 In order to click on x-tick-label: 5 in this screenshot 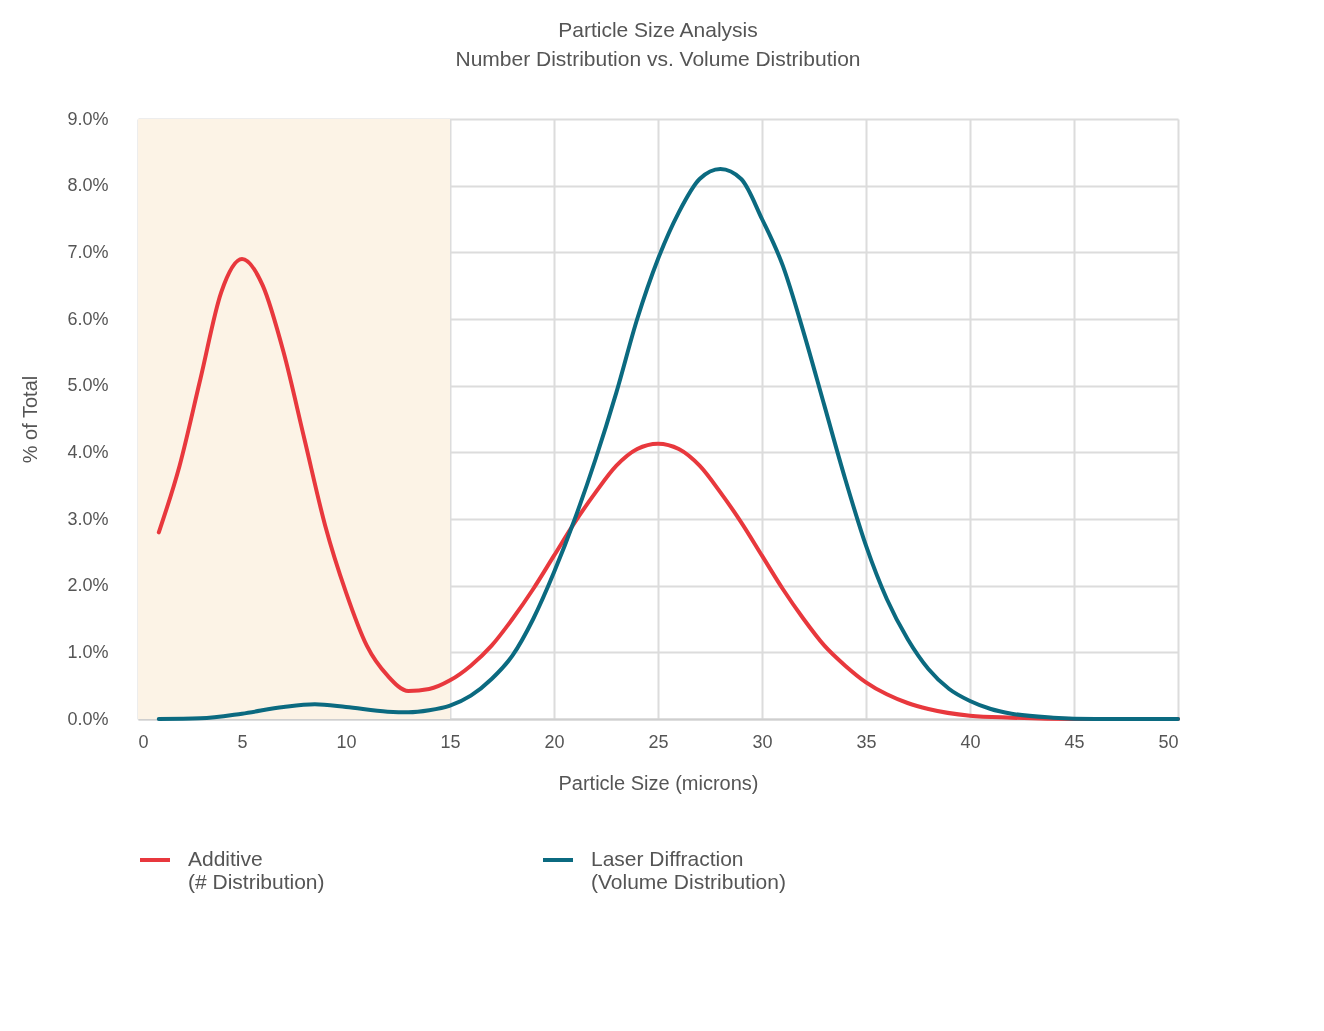, I will do `click(242, 741)`.